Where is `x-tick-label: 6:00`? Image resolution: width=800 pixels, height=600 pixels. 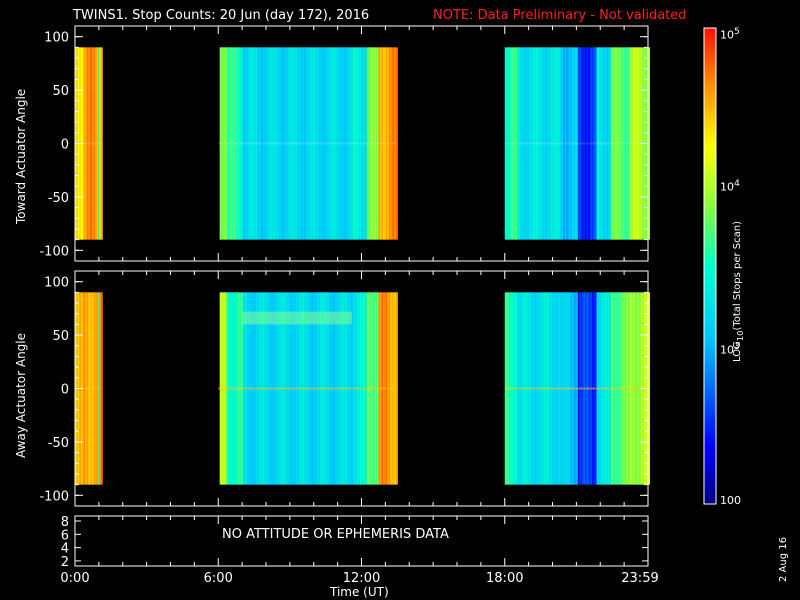
x-tick-label: 6:00 is located at coordinates (218, 578).